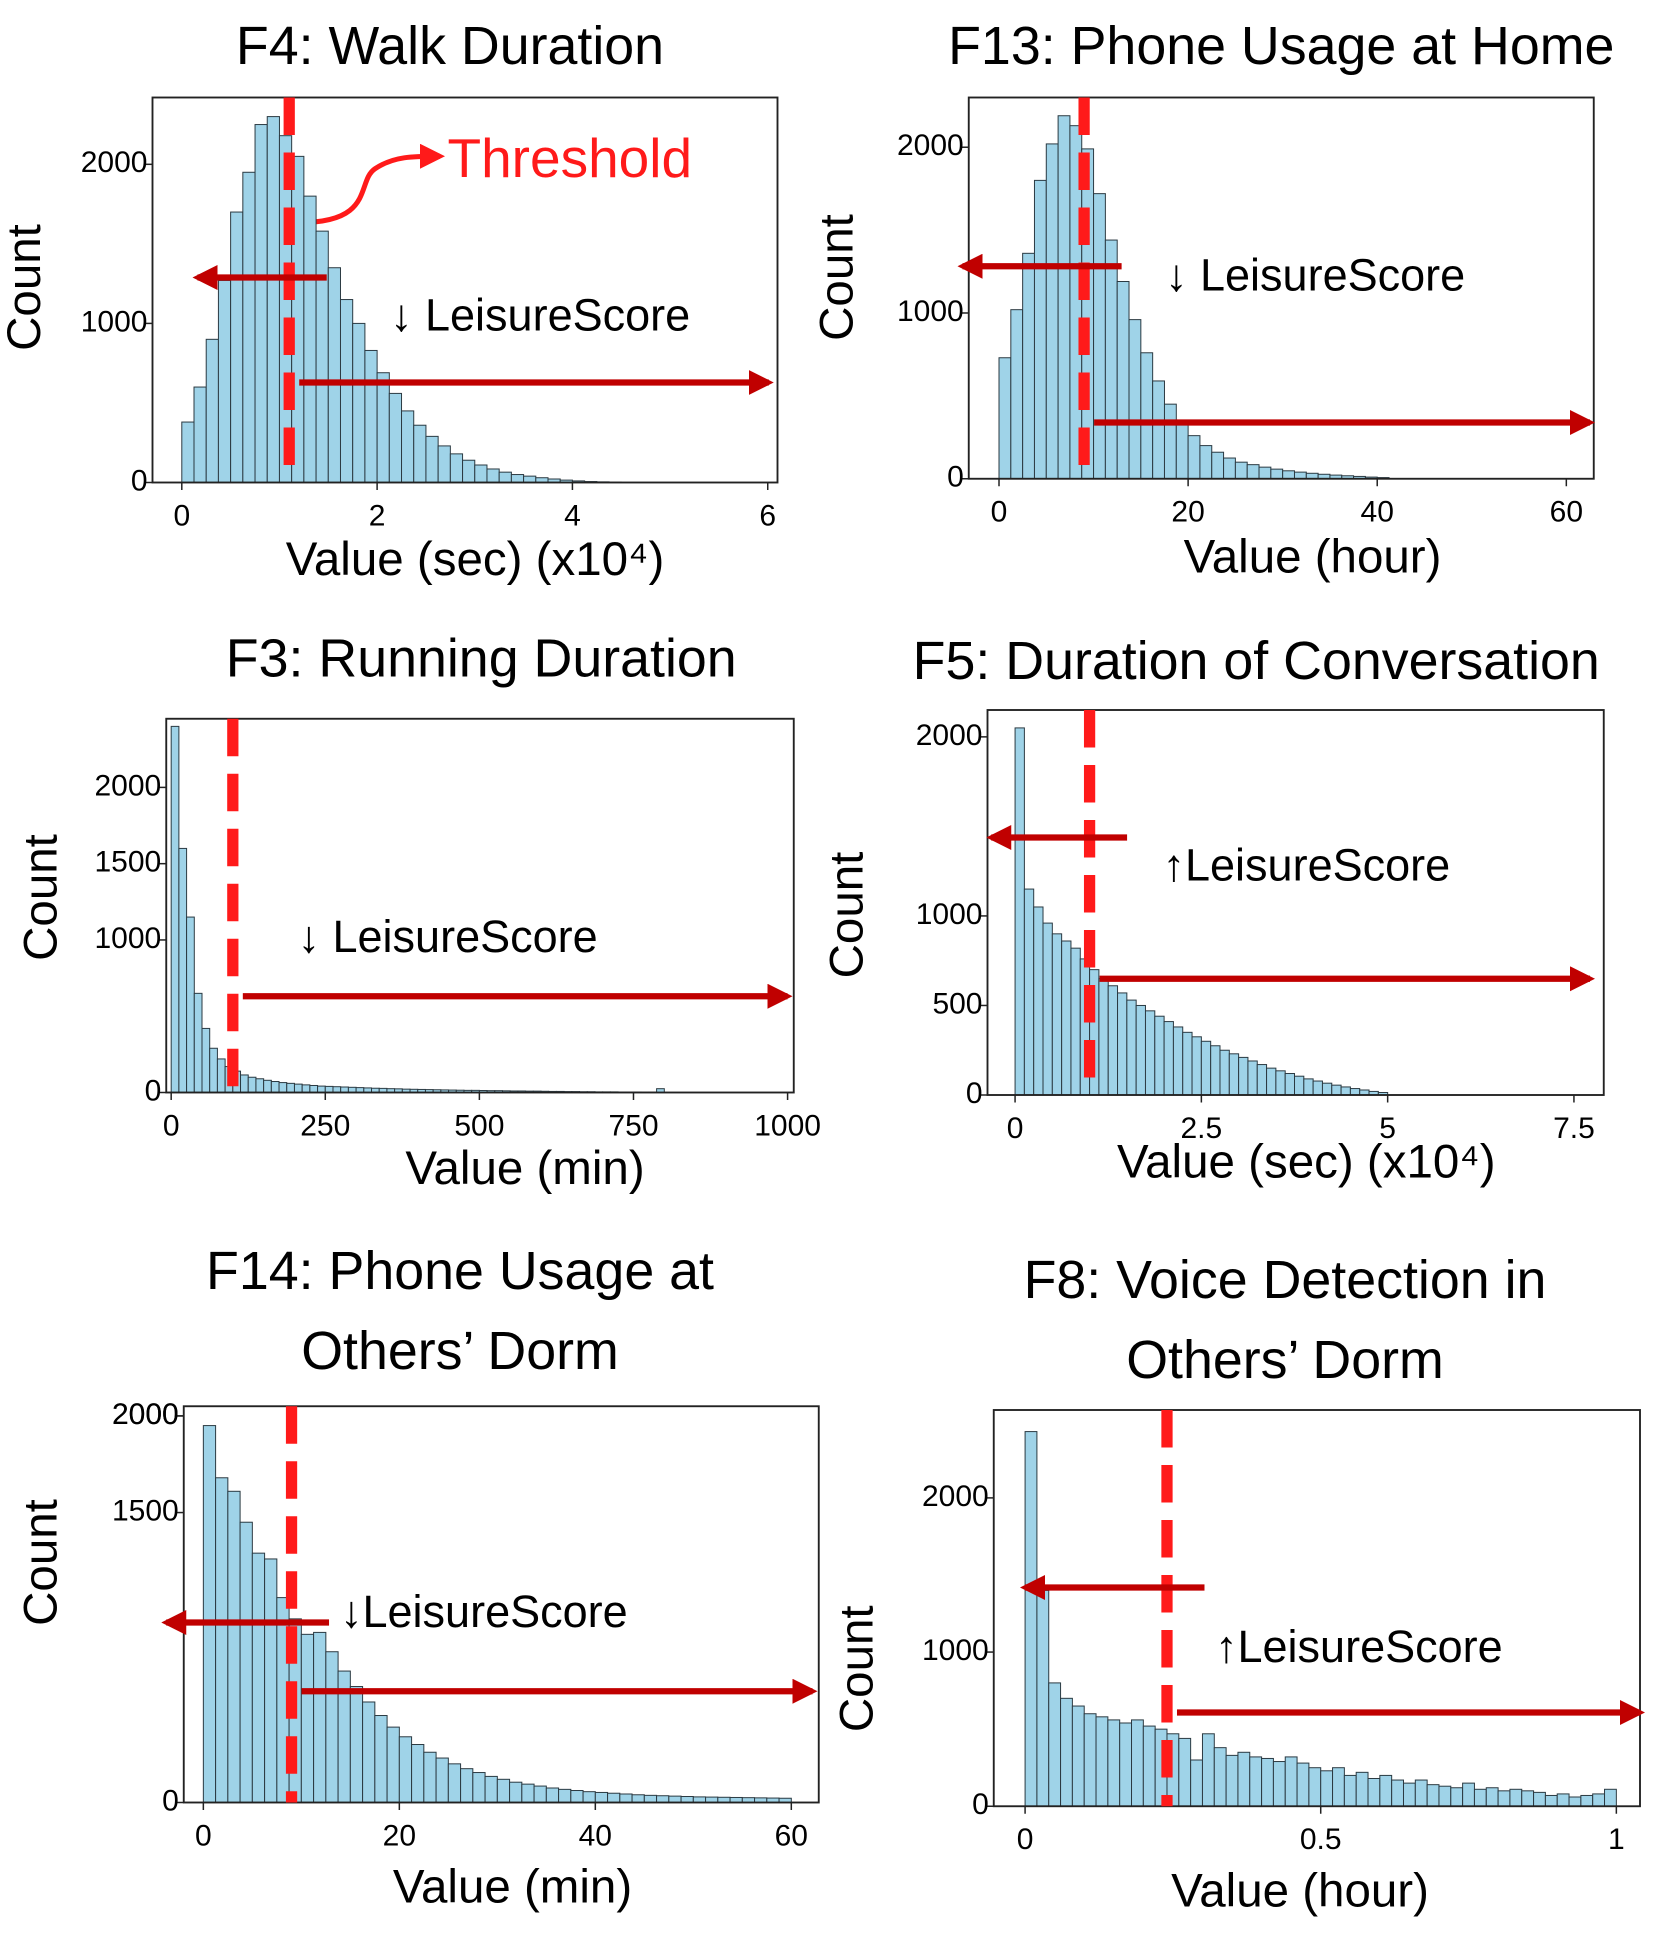 Image resolution: width=1661 pixels, height=1954 pixels. What do you see at coordinates (949, 735) in the screenshot?
I see `y-tick-label: 2000` at bounding box center [949, 735].